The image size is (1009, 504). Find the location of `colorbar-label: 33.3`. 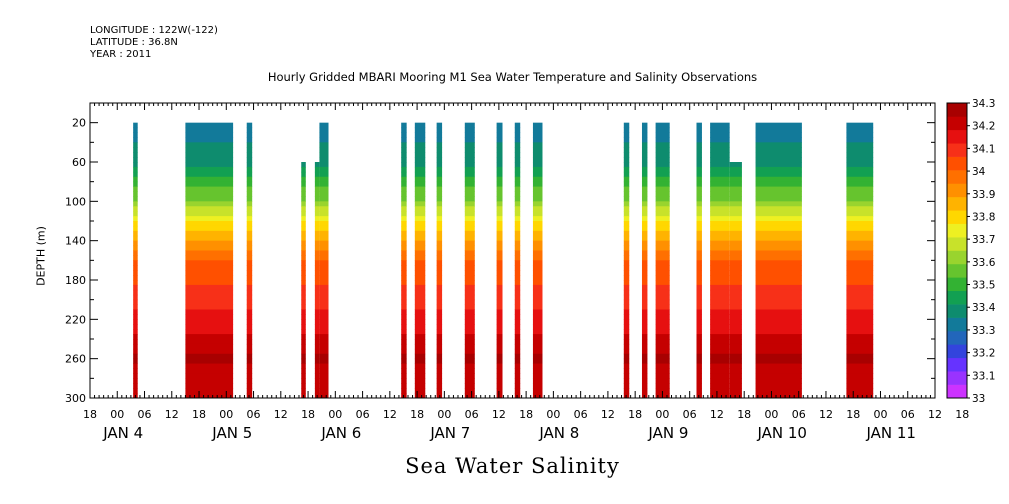

colorbar-label: 33.3 is located at coordinates (983, 331).